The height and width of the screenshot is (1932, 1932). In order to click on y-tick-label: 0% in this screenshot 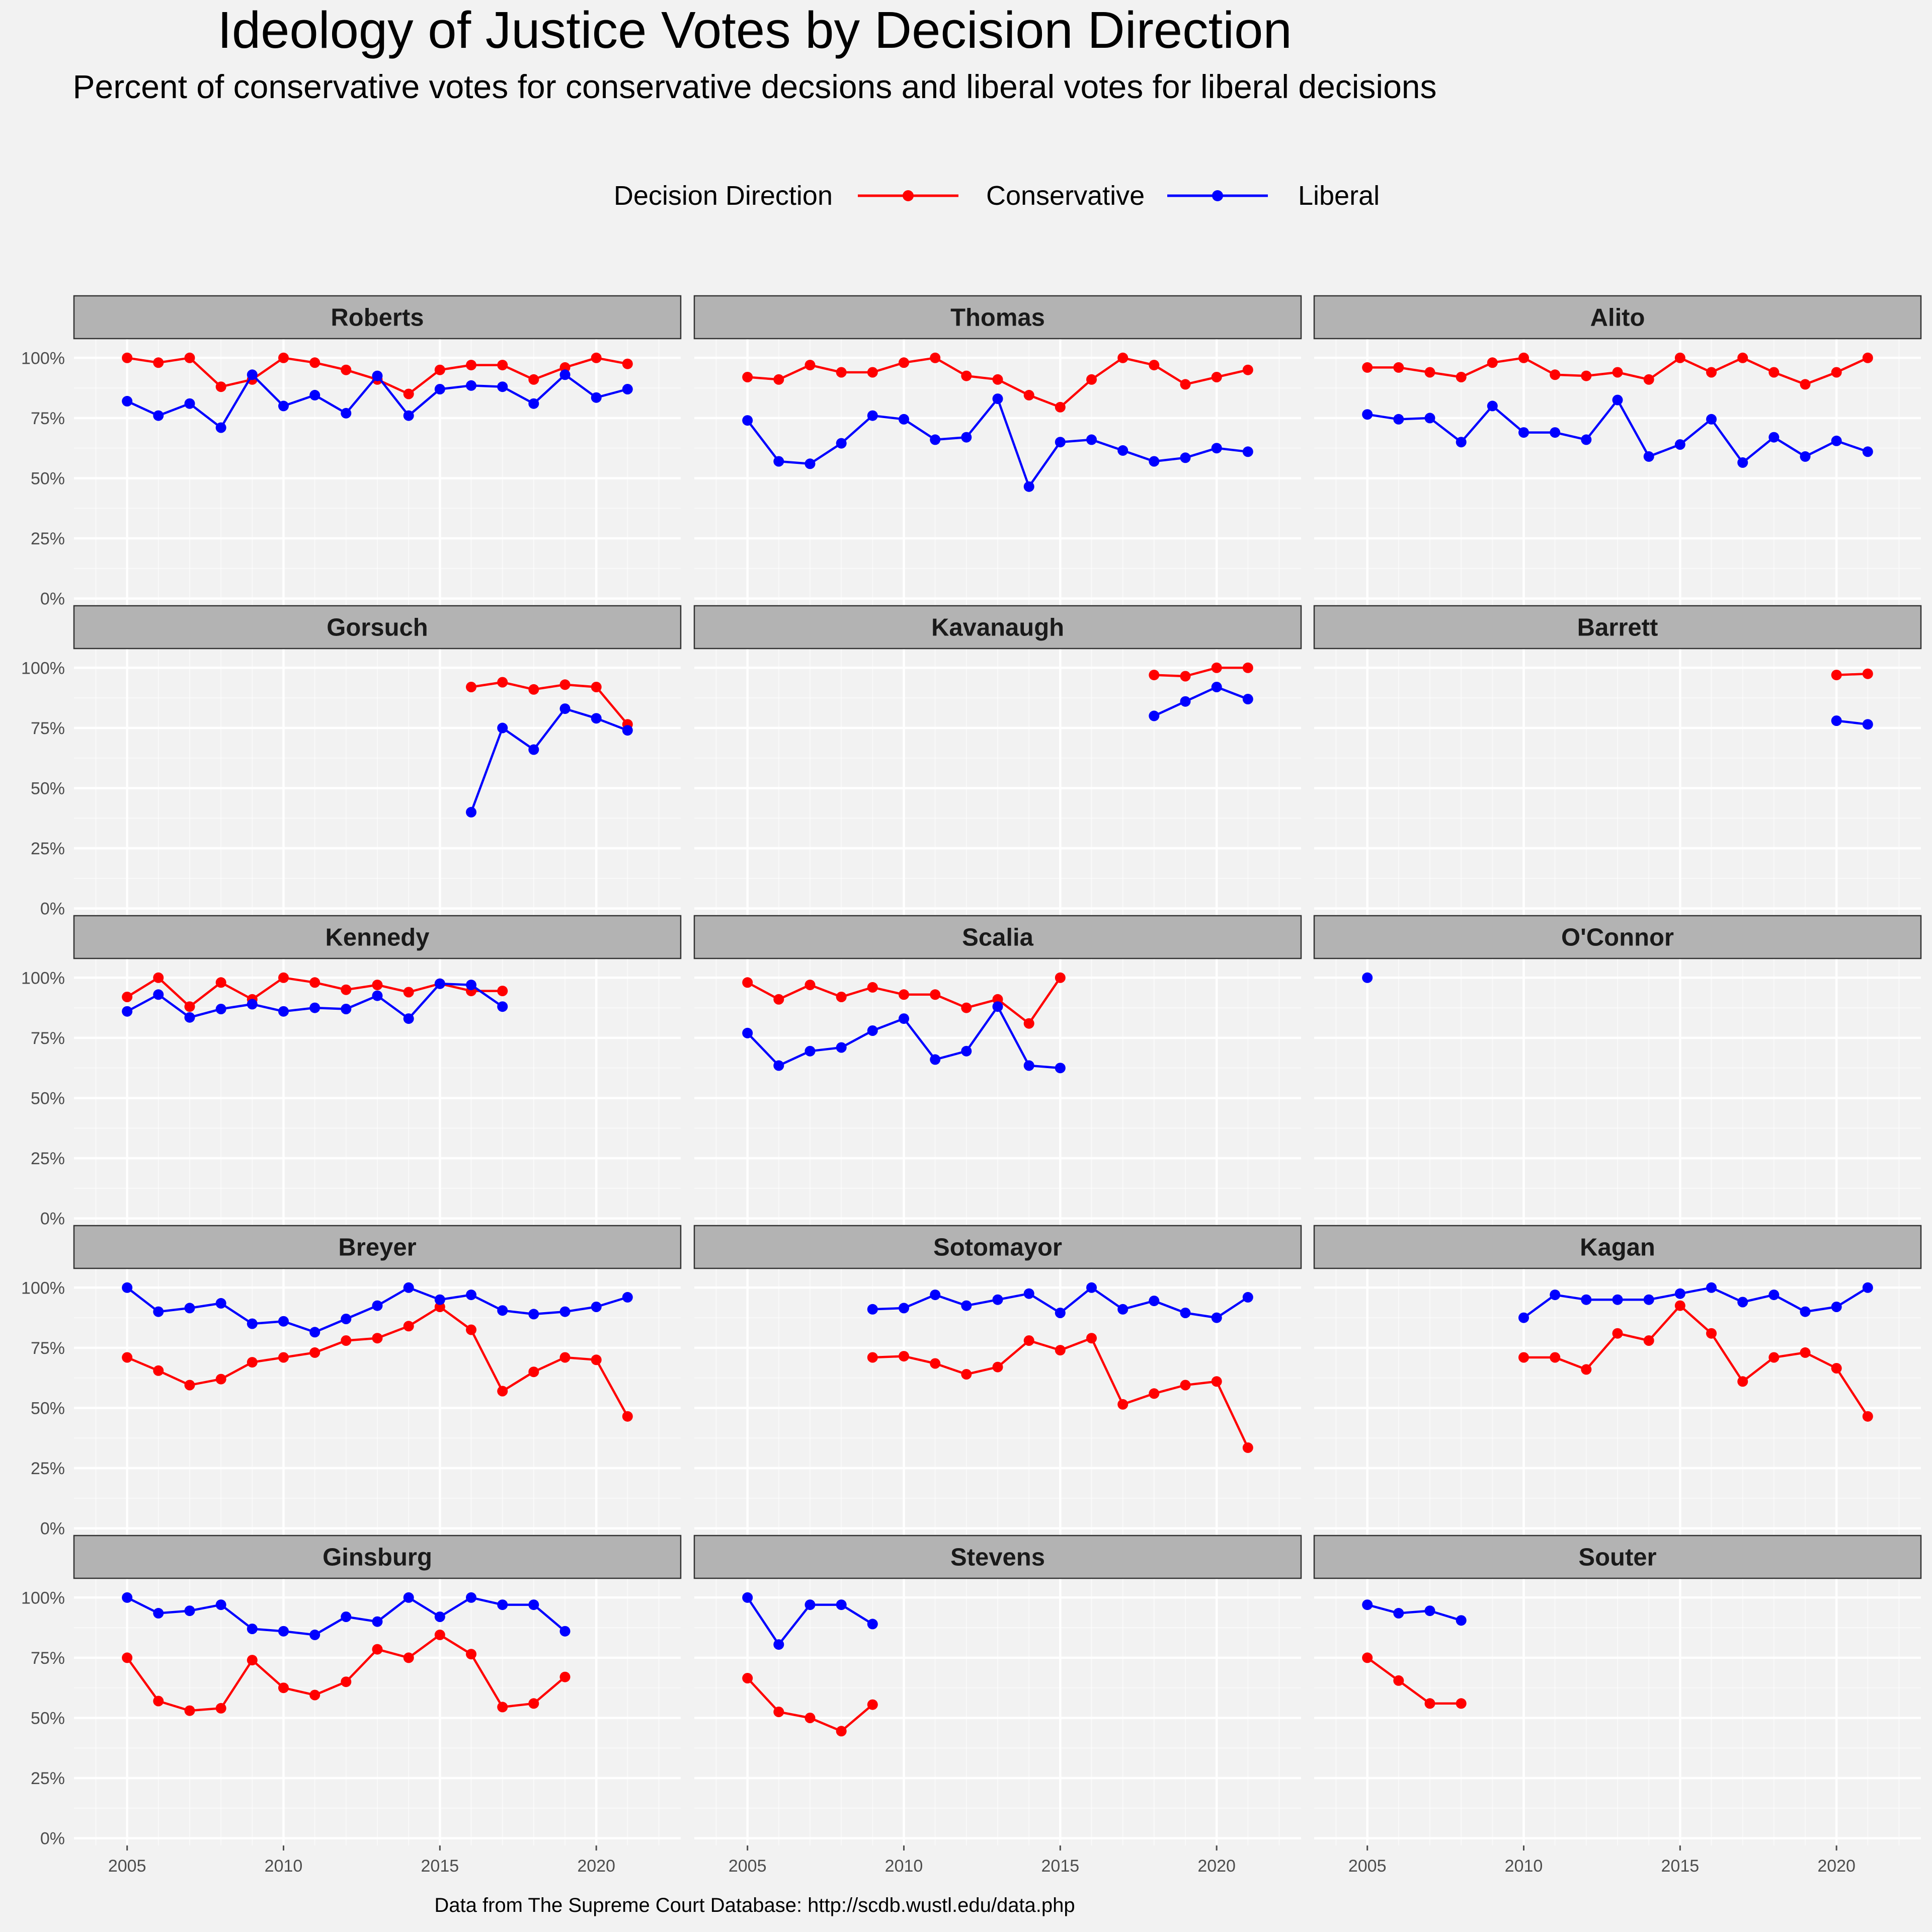, I will do `click(52, 1529)`.